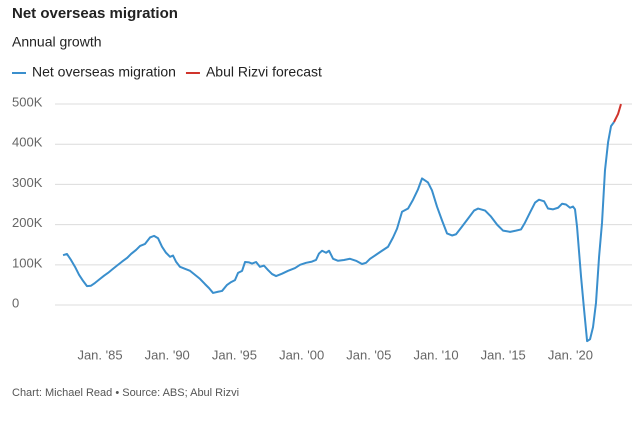 This screenshot has width=642, height=422. Describe the element at coordinates (264, 72) in the screenshot. I see `legend-label: Abul Rizvi forecast` at that location.